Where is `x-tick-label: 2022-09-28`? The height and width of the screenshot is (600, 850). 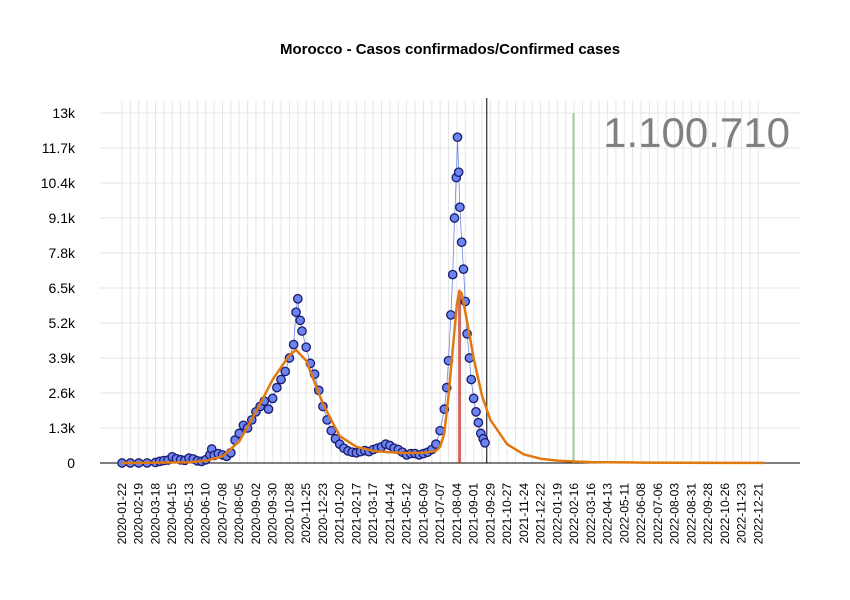 x-tick-label: 2022-09-28 is located at coordinates (708, 514).